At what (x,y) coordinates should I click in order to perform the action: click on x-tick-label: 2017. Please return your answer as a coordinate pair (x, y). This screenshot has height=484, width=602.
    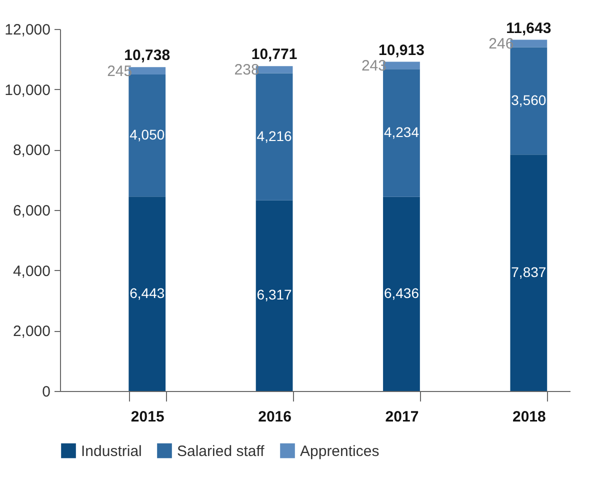
    Looking at the image, I should click on (402, 417).